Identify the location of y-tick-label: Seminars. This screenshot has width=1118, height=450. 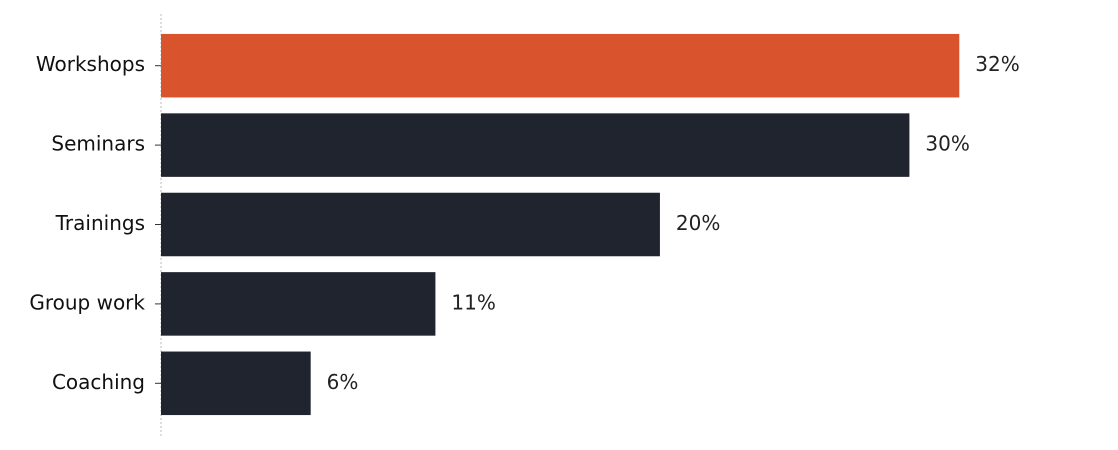
(98, 144).